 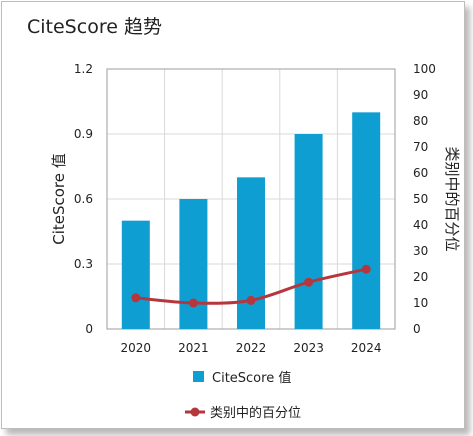 I want to click on legend-item-bar: CiteScore 值, so click(x=242, y=378).